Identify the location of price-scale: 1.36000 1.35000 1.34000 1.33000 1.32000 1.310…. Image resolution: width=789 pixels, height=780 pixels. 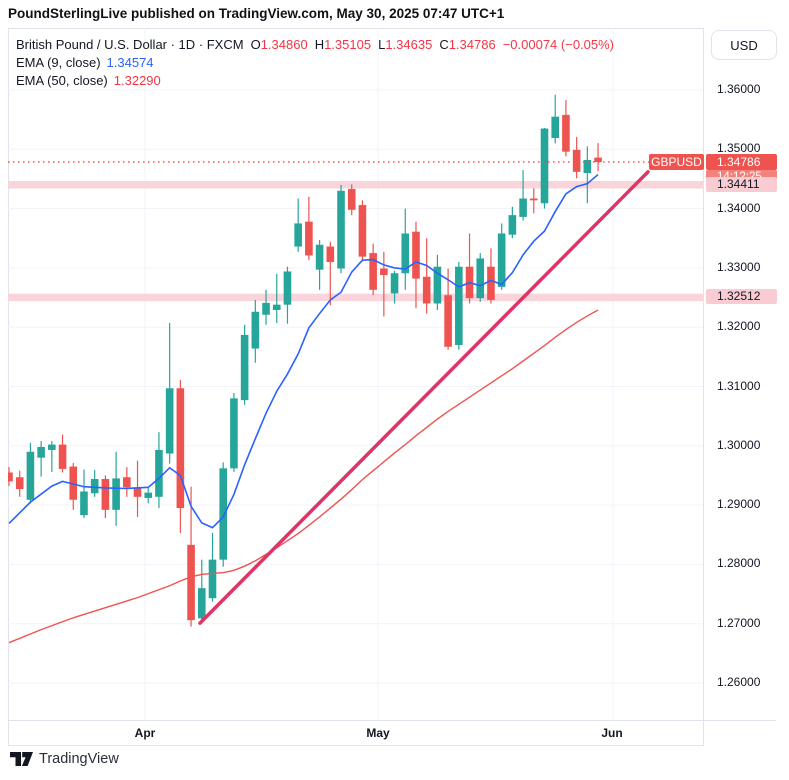
(740, 387).